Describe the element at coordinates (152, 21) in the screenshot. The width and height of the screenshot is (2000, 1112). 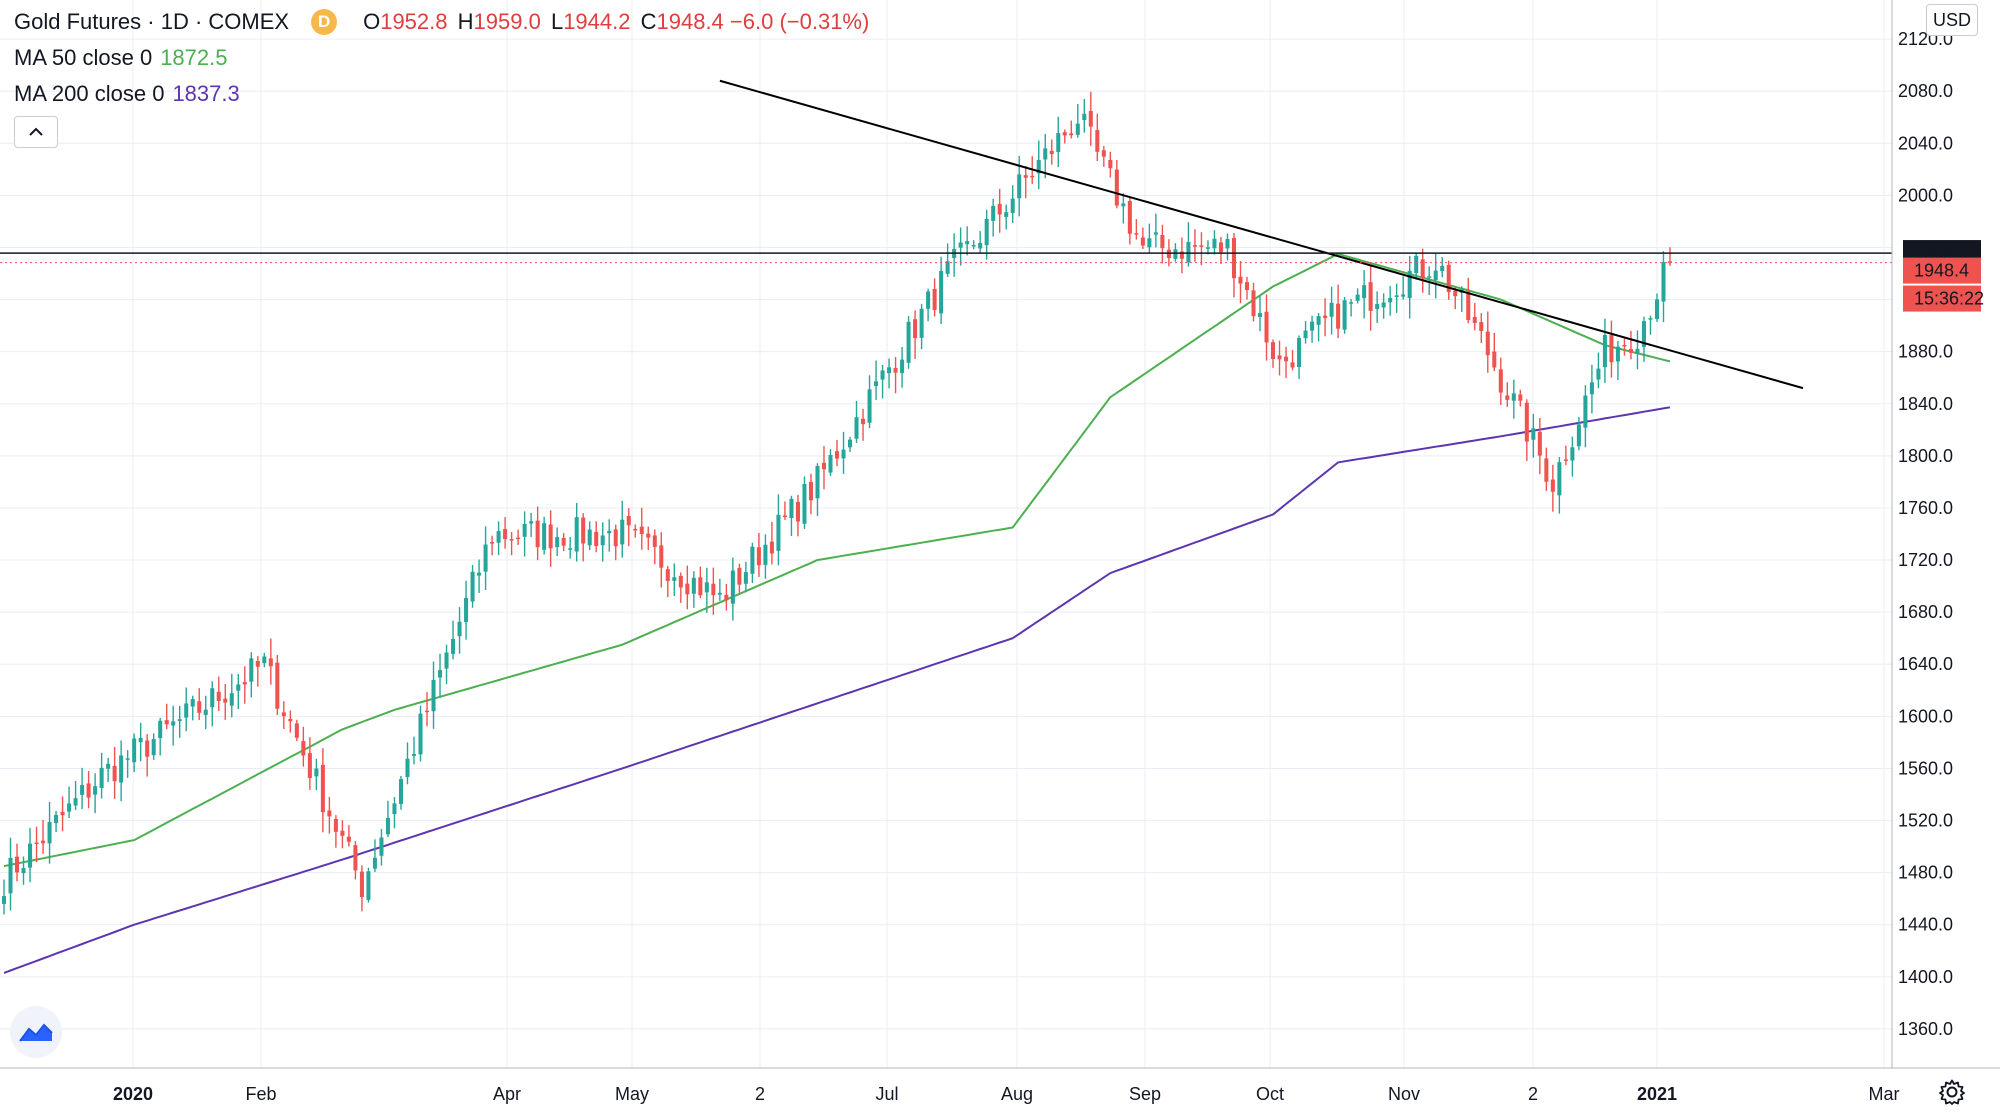
I see `symbol-title: Gold Futures · 1D · COMEX` at that location.